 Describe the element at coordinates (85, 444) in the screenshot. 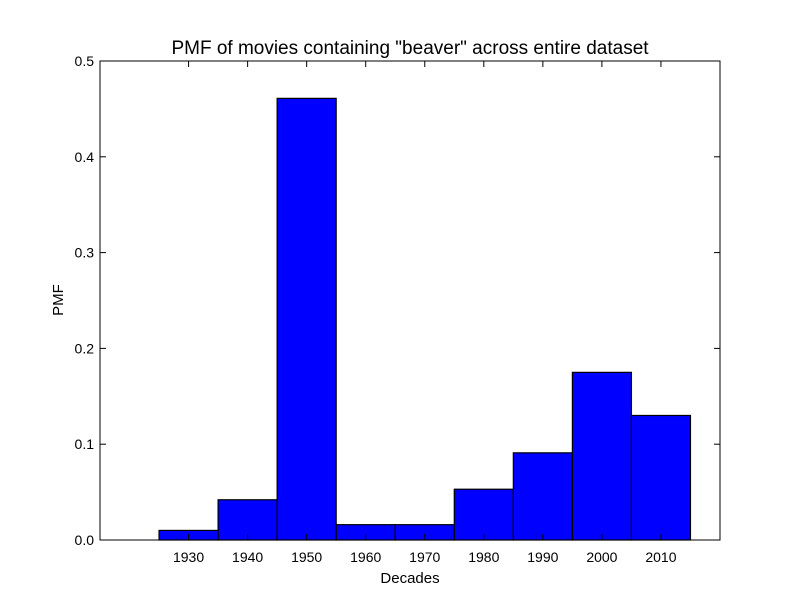

I see `y-tick-label: 0.1` at that location.